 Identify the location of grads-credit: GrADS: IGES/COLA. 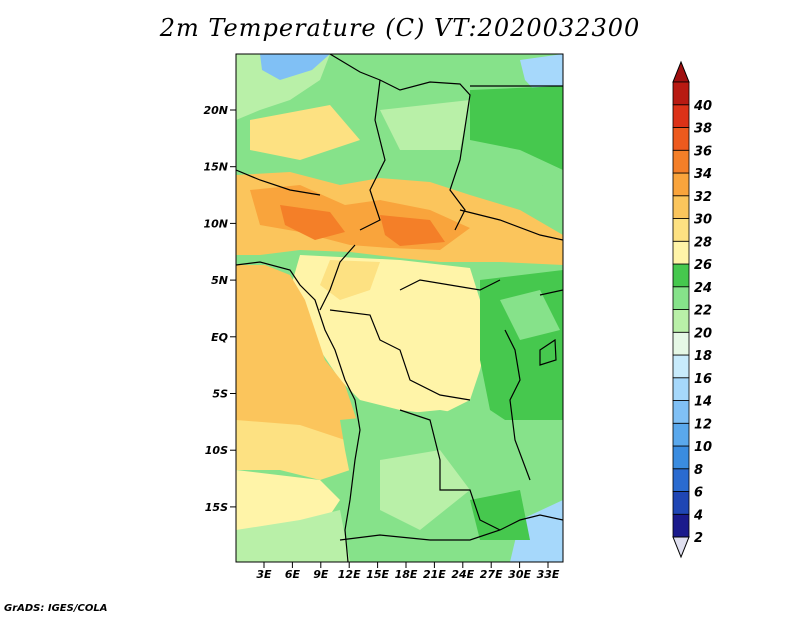
(56, 608).